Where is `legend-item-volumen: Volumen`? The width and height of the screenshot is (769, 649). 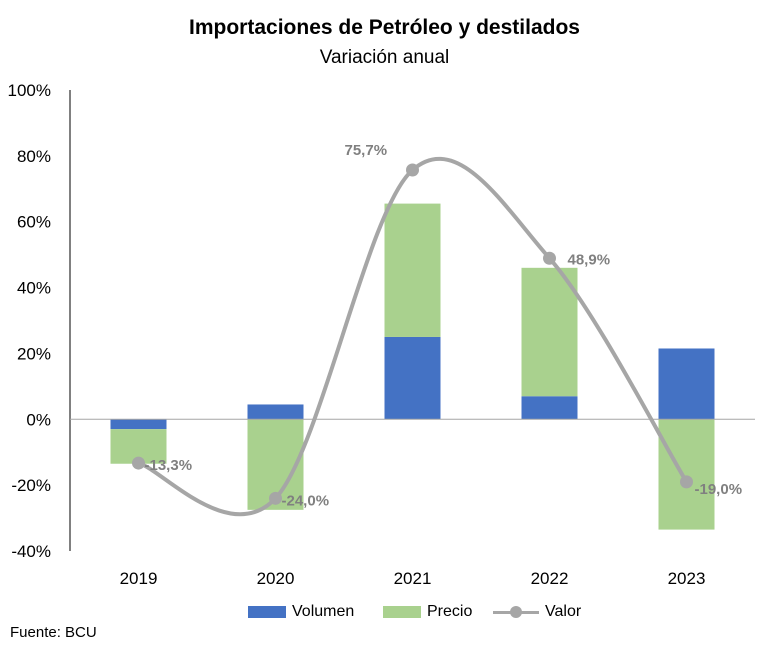
legend-item-volumen: Volumen is located at coordinates (301, 612).